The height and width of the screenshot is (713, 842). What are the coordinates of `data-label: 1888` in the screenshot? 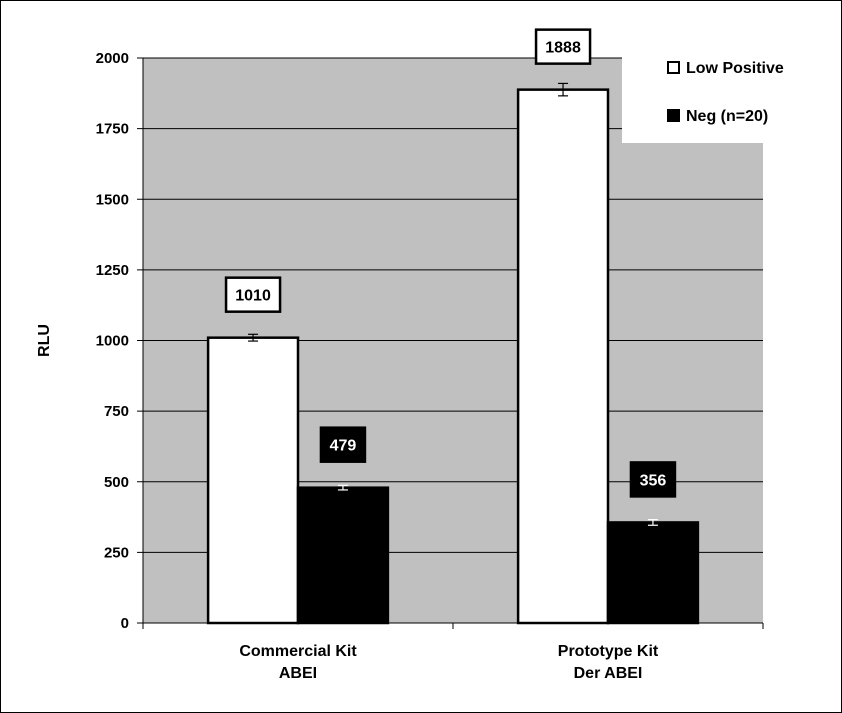 It's located at (563, 48).